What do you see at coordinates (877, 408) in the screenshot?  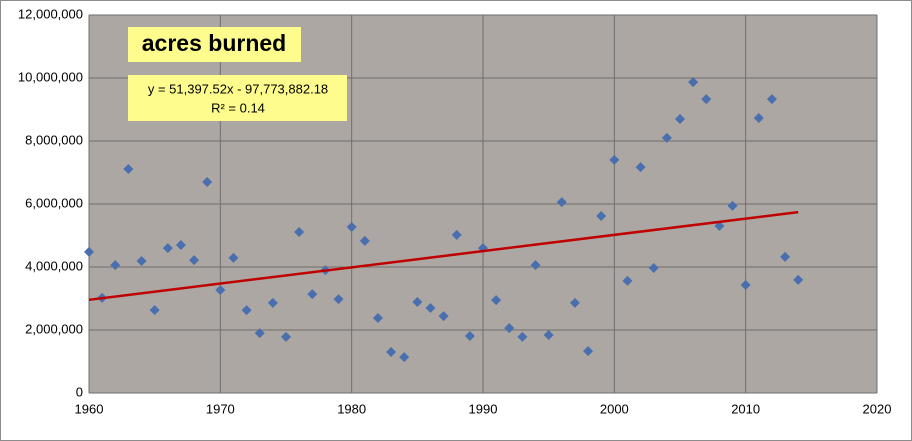 I see `x-tick-label: 2020` at bounding box center [877, 408].